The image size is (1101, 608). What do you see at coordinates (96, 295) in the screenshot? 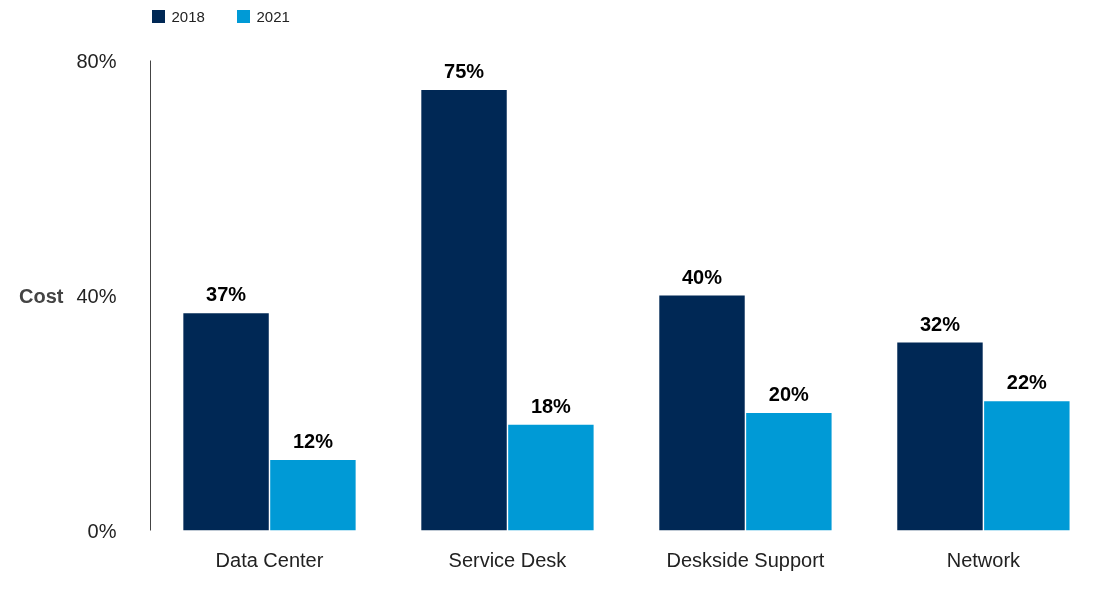
I see `y-tick-label: 40%` at bounding box center [96, 295].